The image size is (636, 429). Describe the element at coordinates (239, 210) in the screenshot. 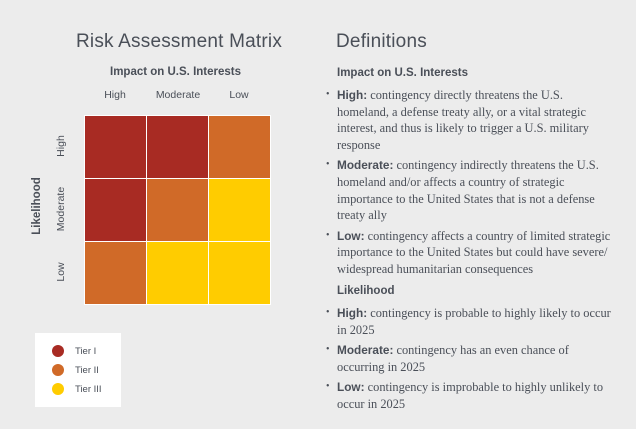

I see `matrix-cell-moderate-low` at that location.